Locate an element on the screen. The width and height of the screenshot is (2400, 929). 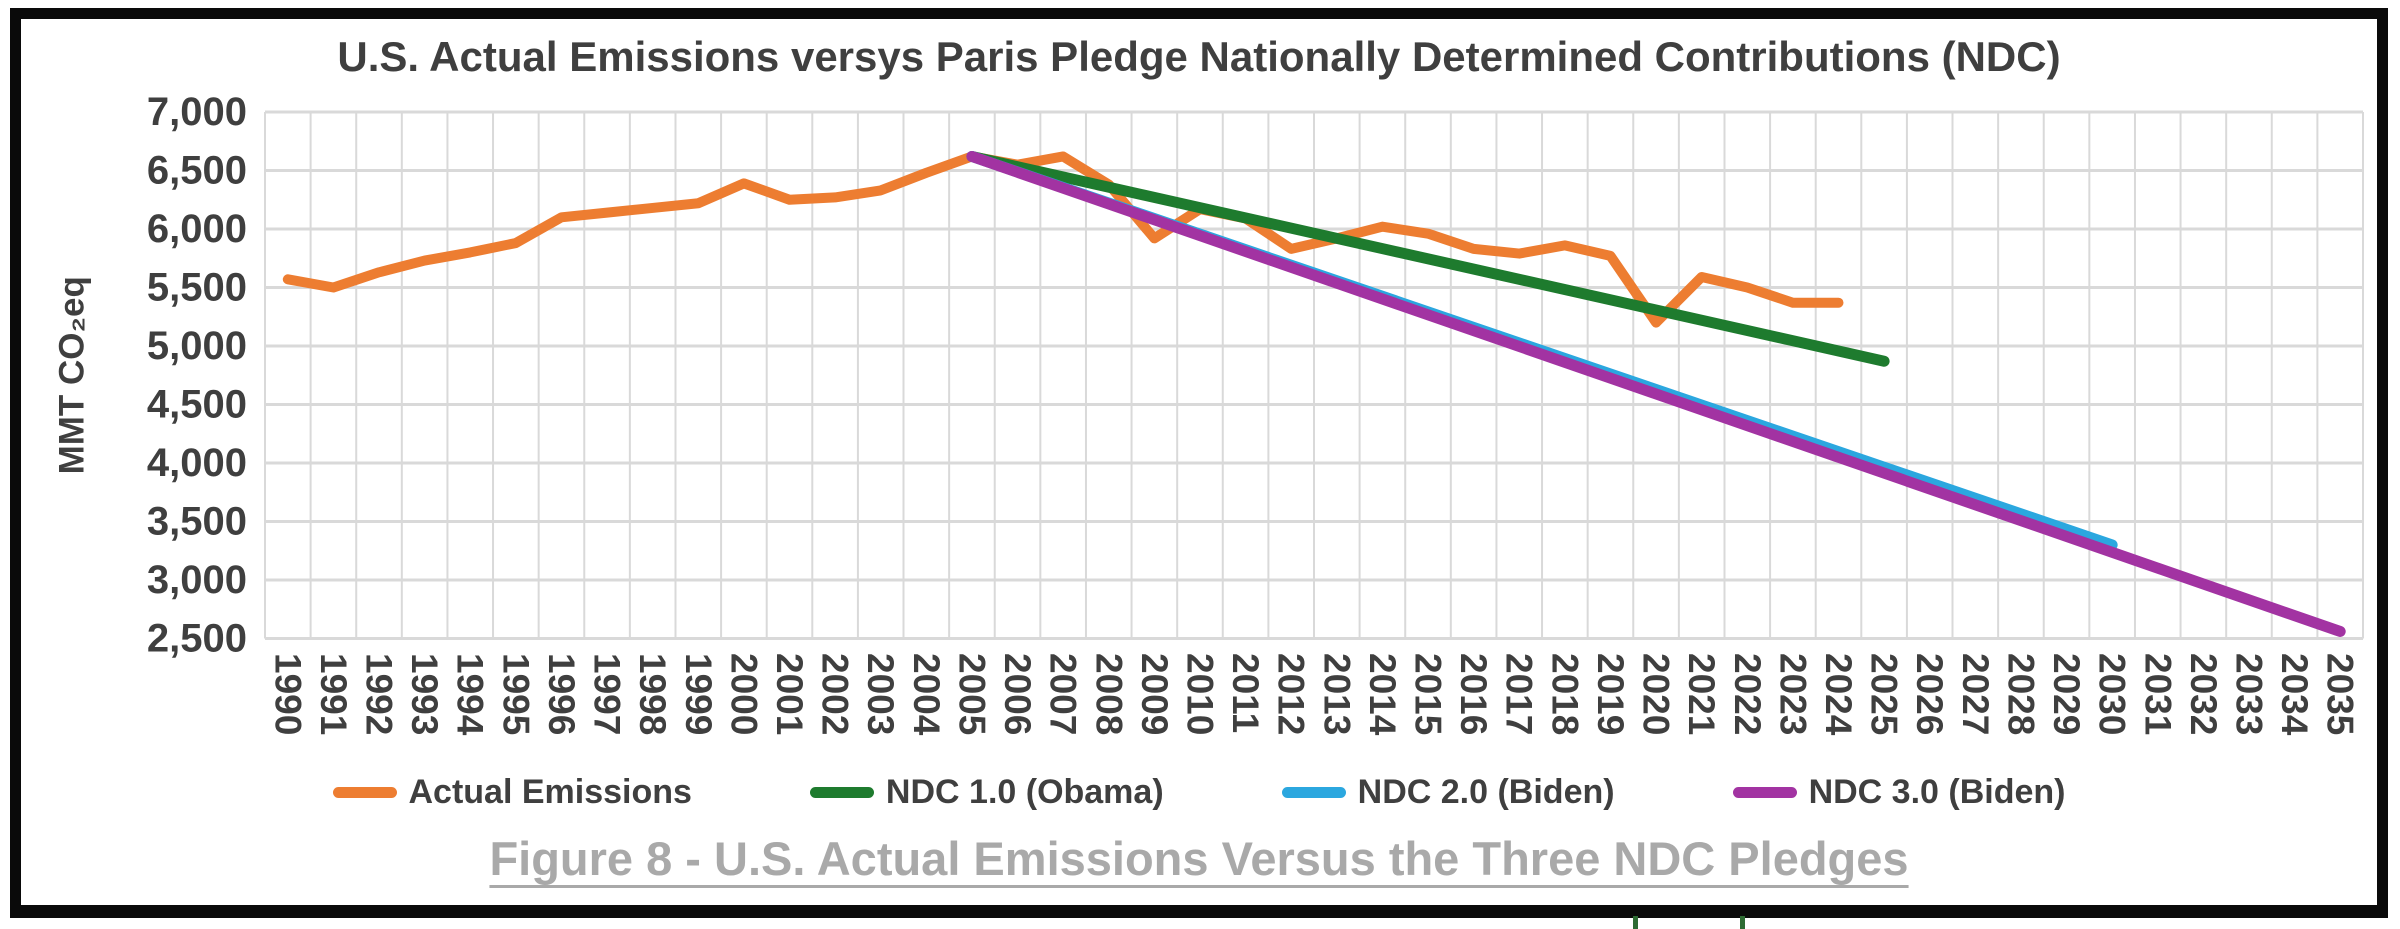
x-axis-tick-label: 1996 is located at coordinates (561, 694).